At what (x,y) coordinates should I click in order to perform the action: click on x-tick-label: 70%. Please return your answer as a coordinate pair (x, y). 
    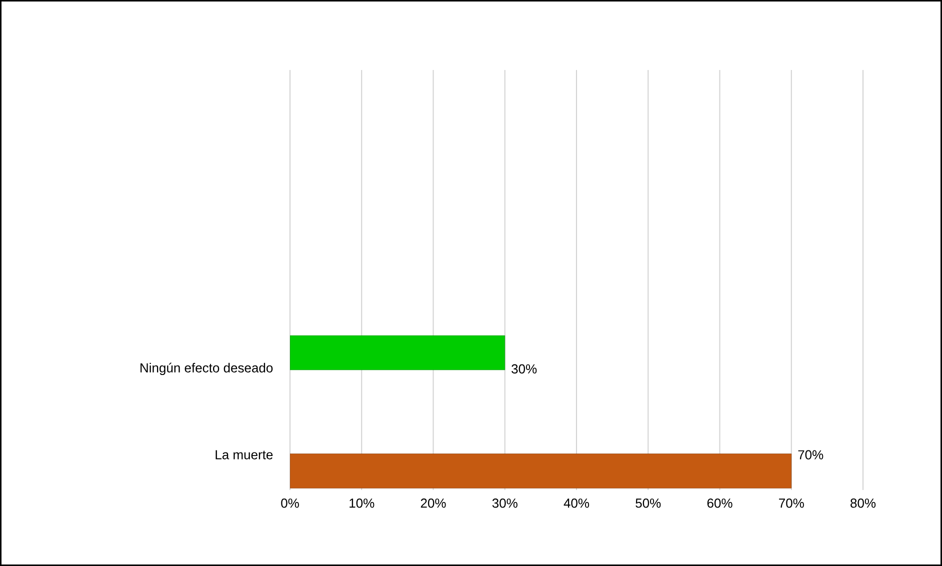
    Looking at the image, I should click on (791, 503).